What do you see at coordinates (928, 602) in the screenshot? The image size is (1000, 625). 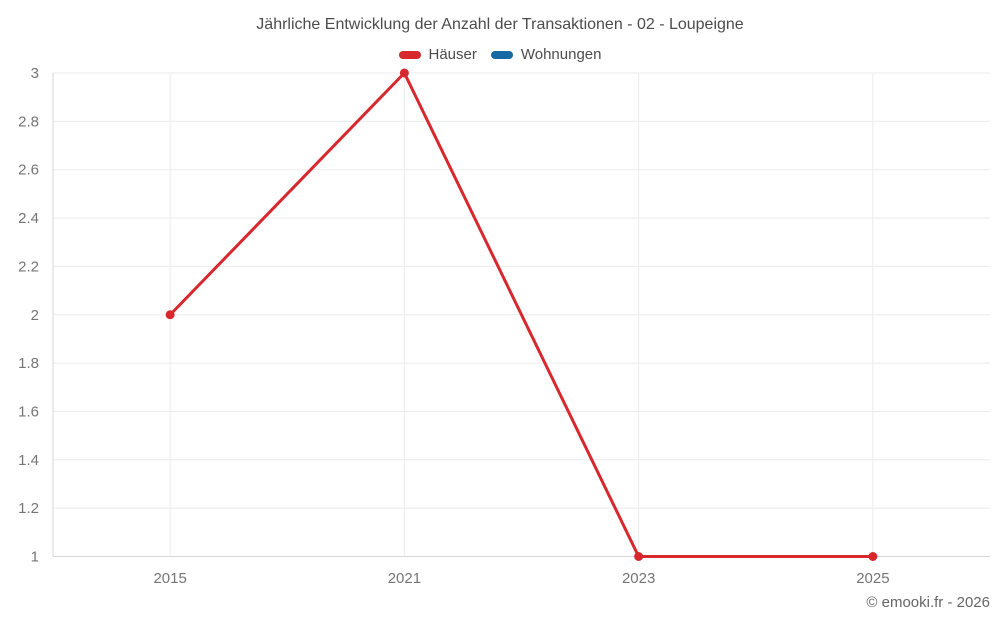 I see `copyright-footer: © emooki.fr - 2026` at bounding box center [928, 602].